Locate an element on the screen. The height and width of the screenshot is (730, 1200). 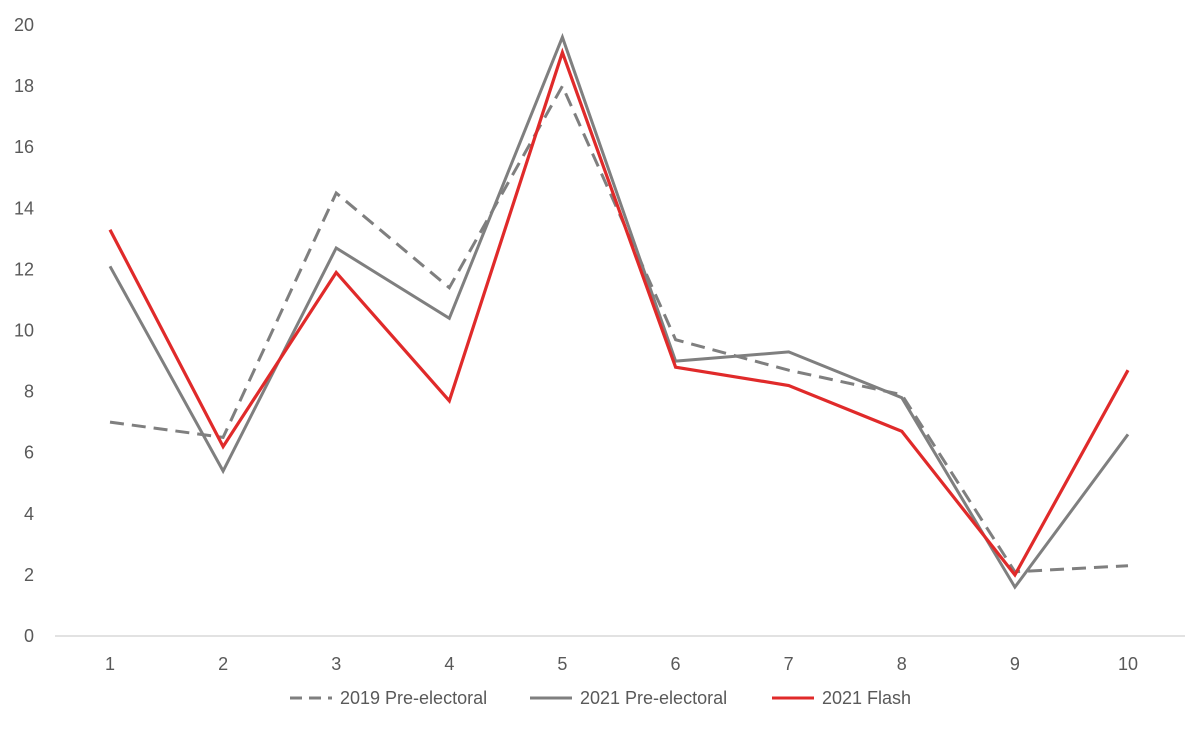
y-tick-label: 10 is located at coordinates (24, 331).